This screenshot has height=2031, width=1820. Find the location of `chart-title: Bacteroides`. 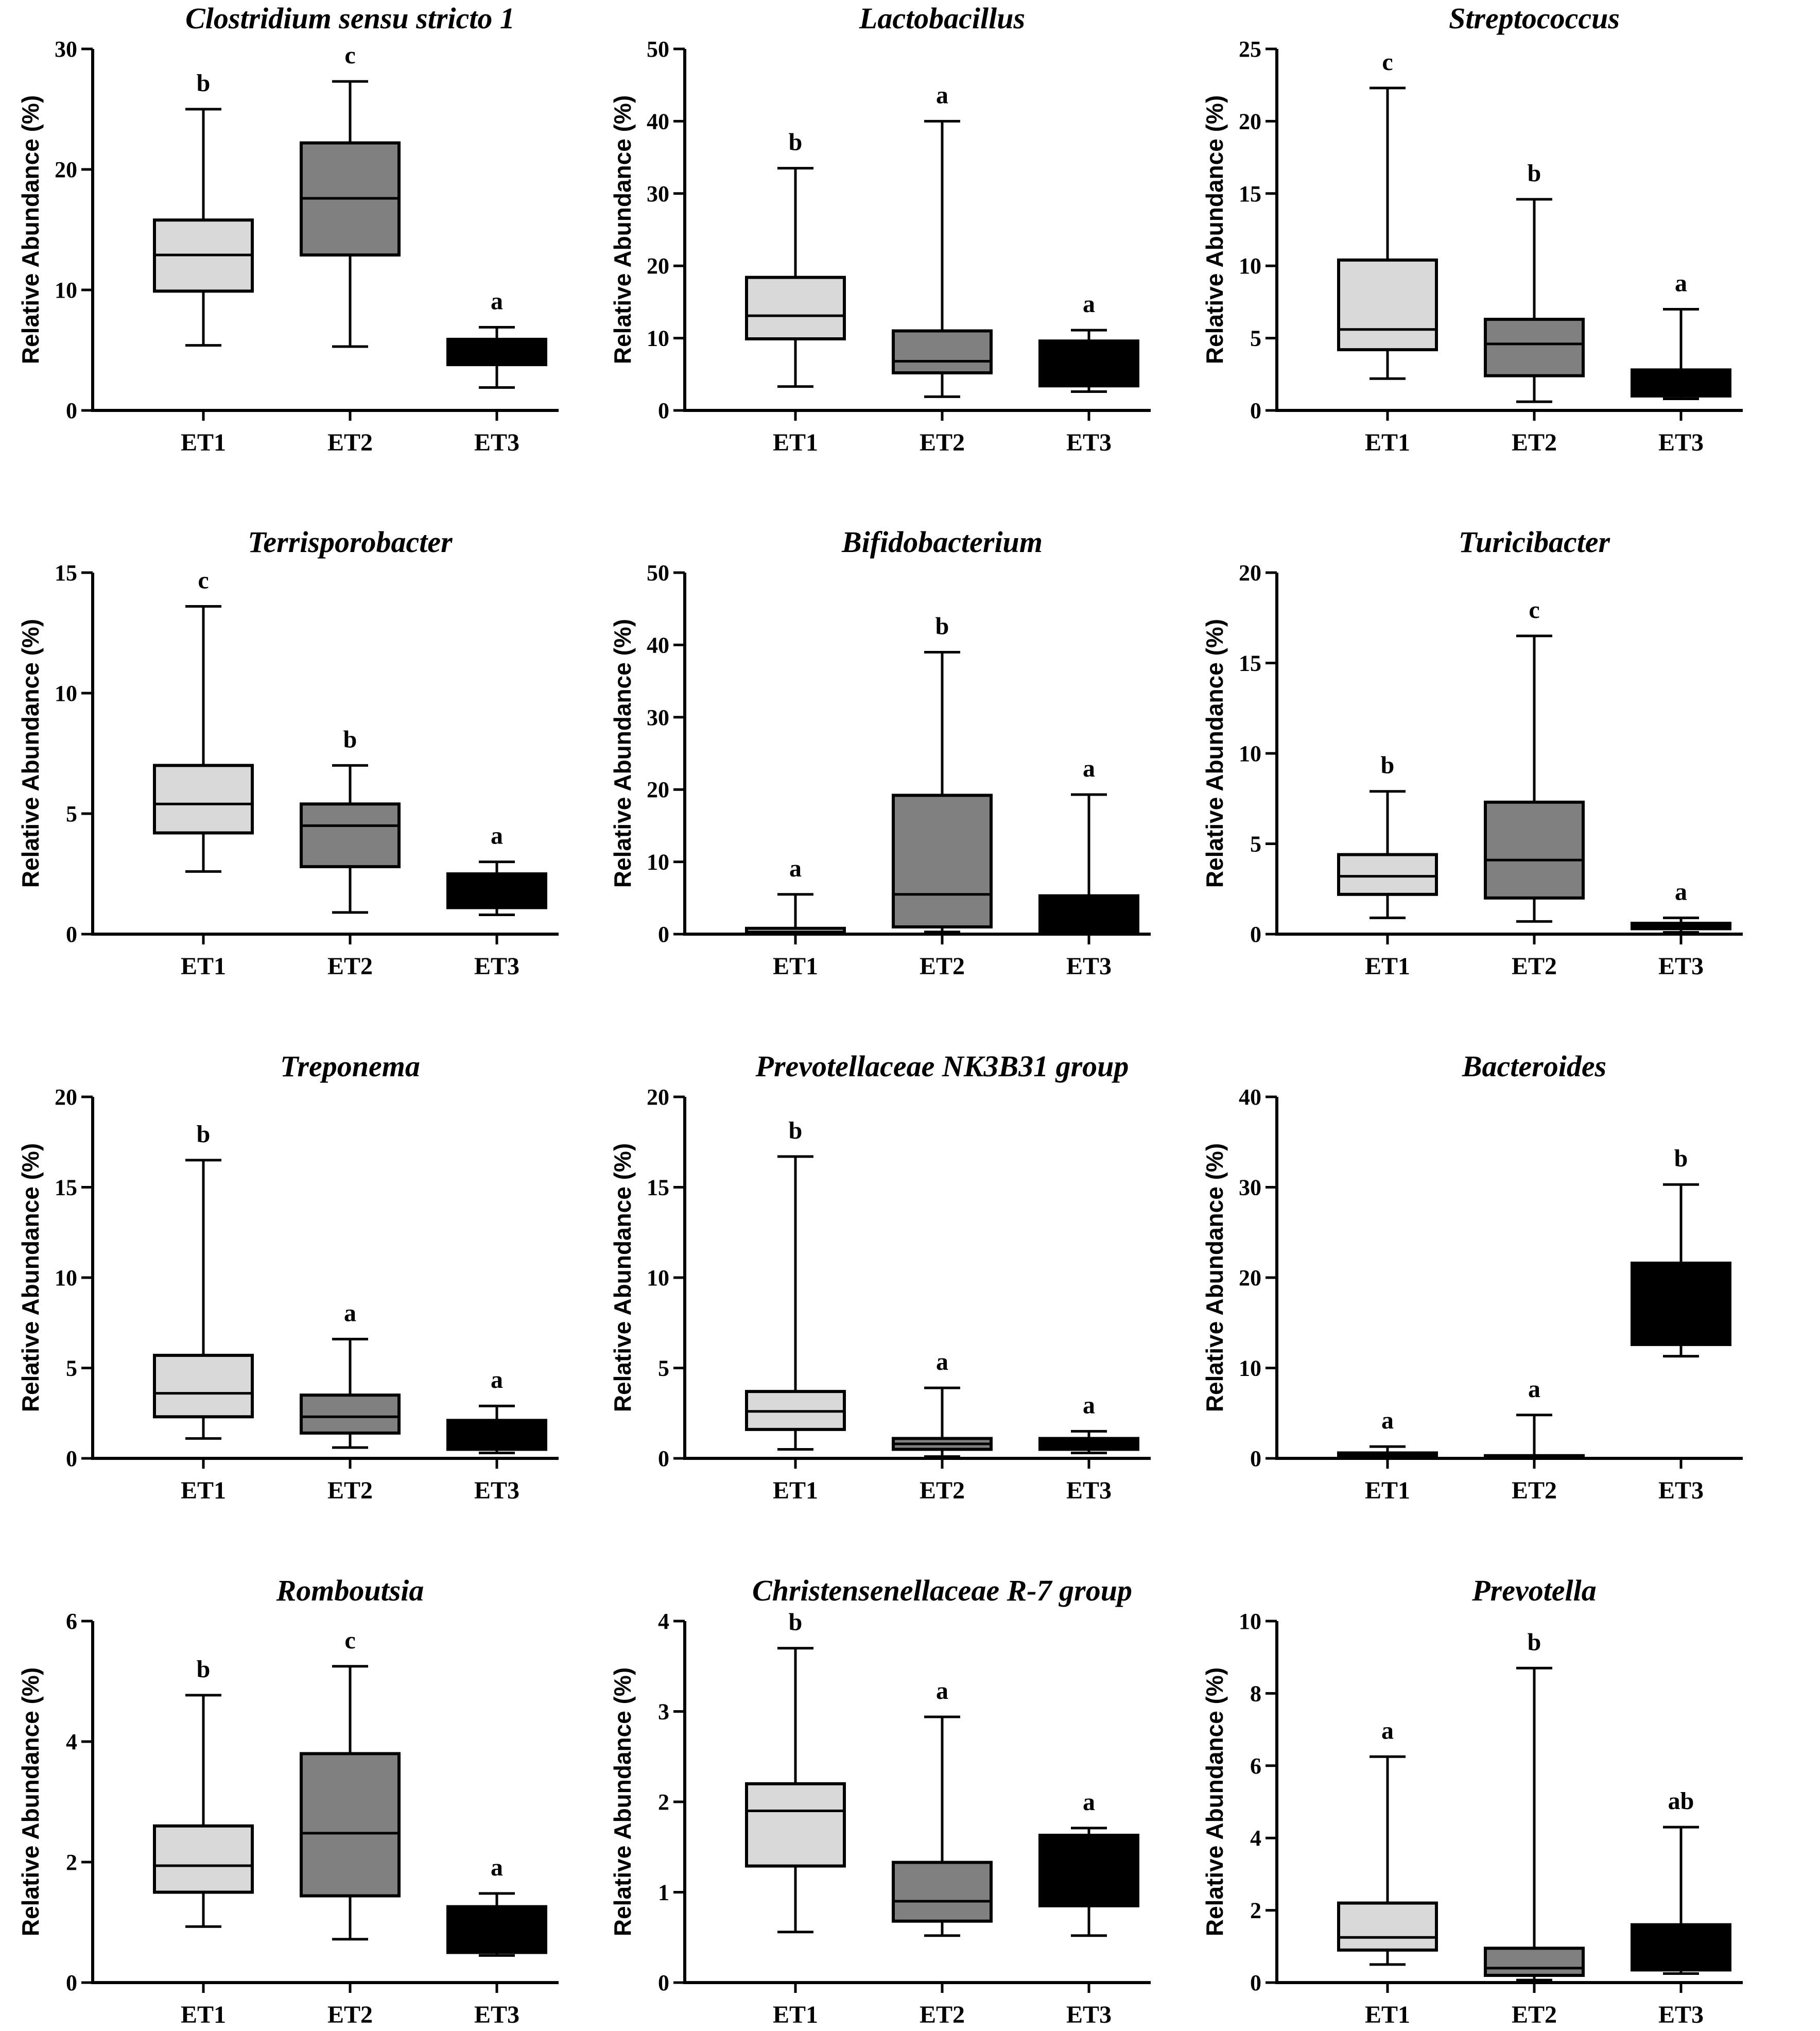

chart-title: Bacteroides is located at coordinates (1534, 1066).